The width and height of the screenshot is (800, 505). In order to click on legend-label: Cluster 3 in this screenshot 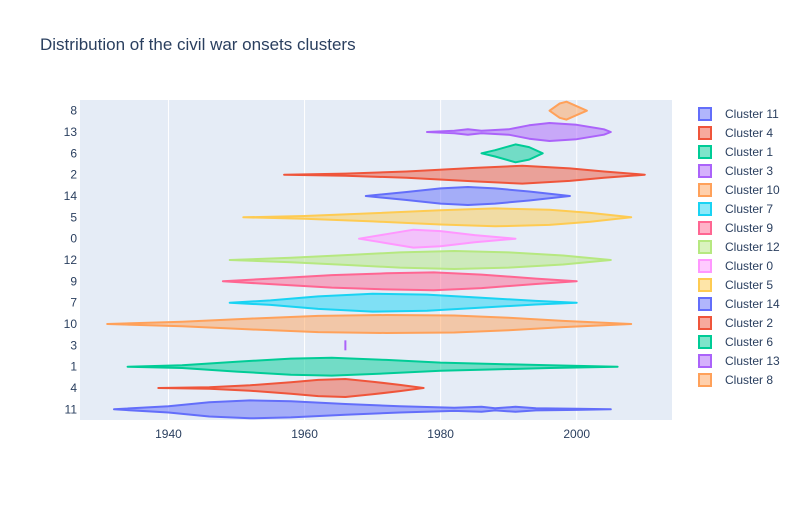, I will do `click(749, 171)`.